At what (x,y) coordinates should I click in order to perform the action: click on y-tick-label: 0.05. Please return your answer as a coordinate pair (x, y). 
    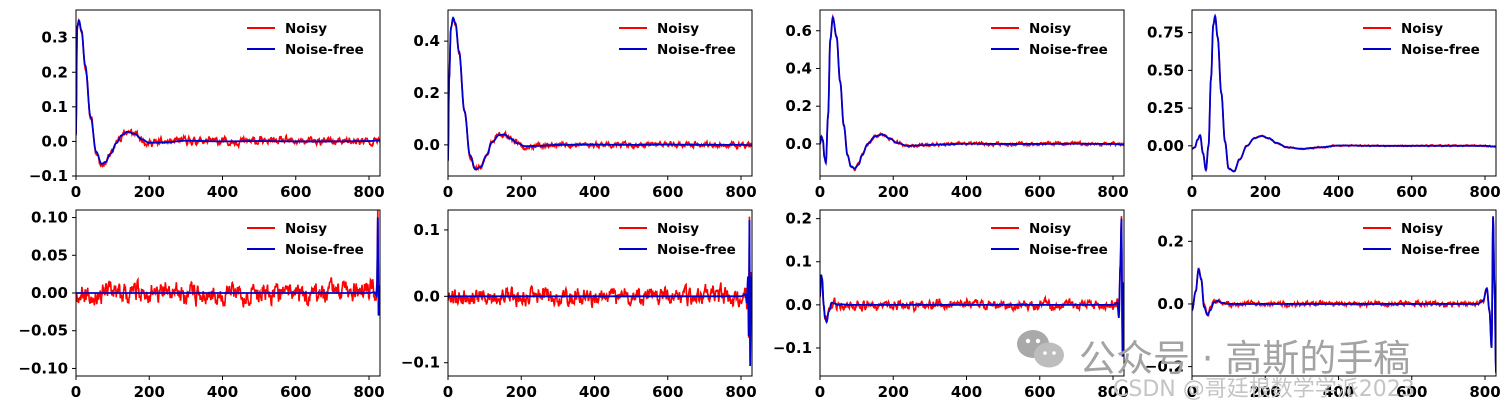
    Looking at the image, I should click on (49, 255).